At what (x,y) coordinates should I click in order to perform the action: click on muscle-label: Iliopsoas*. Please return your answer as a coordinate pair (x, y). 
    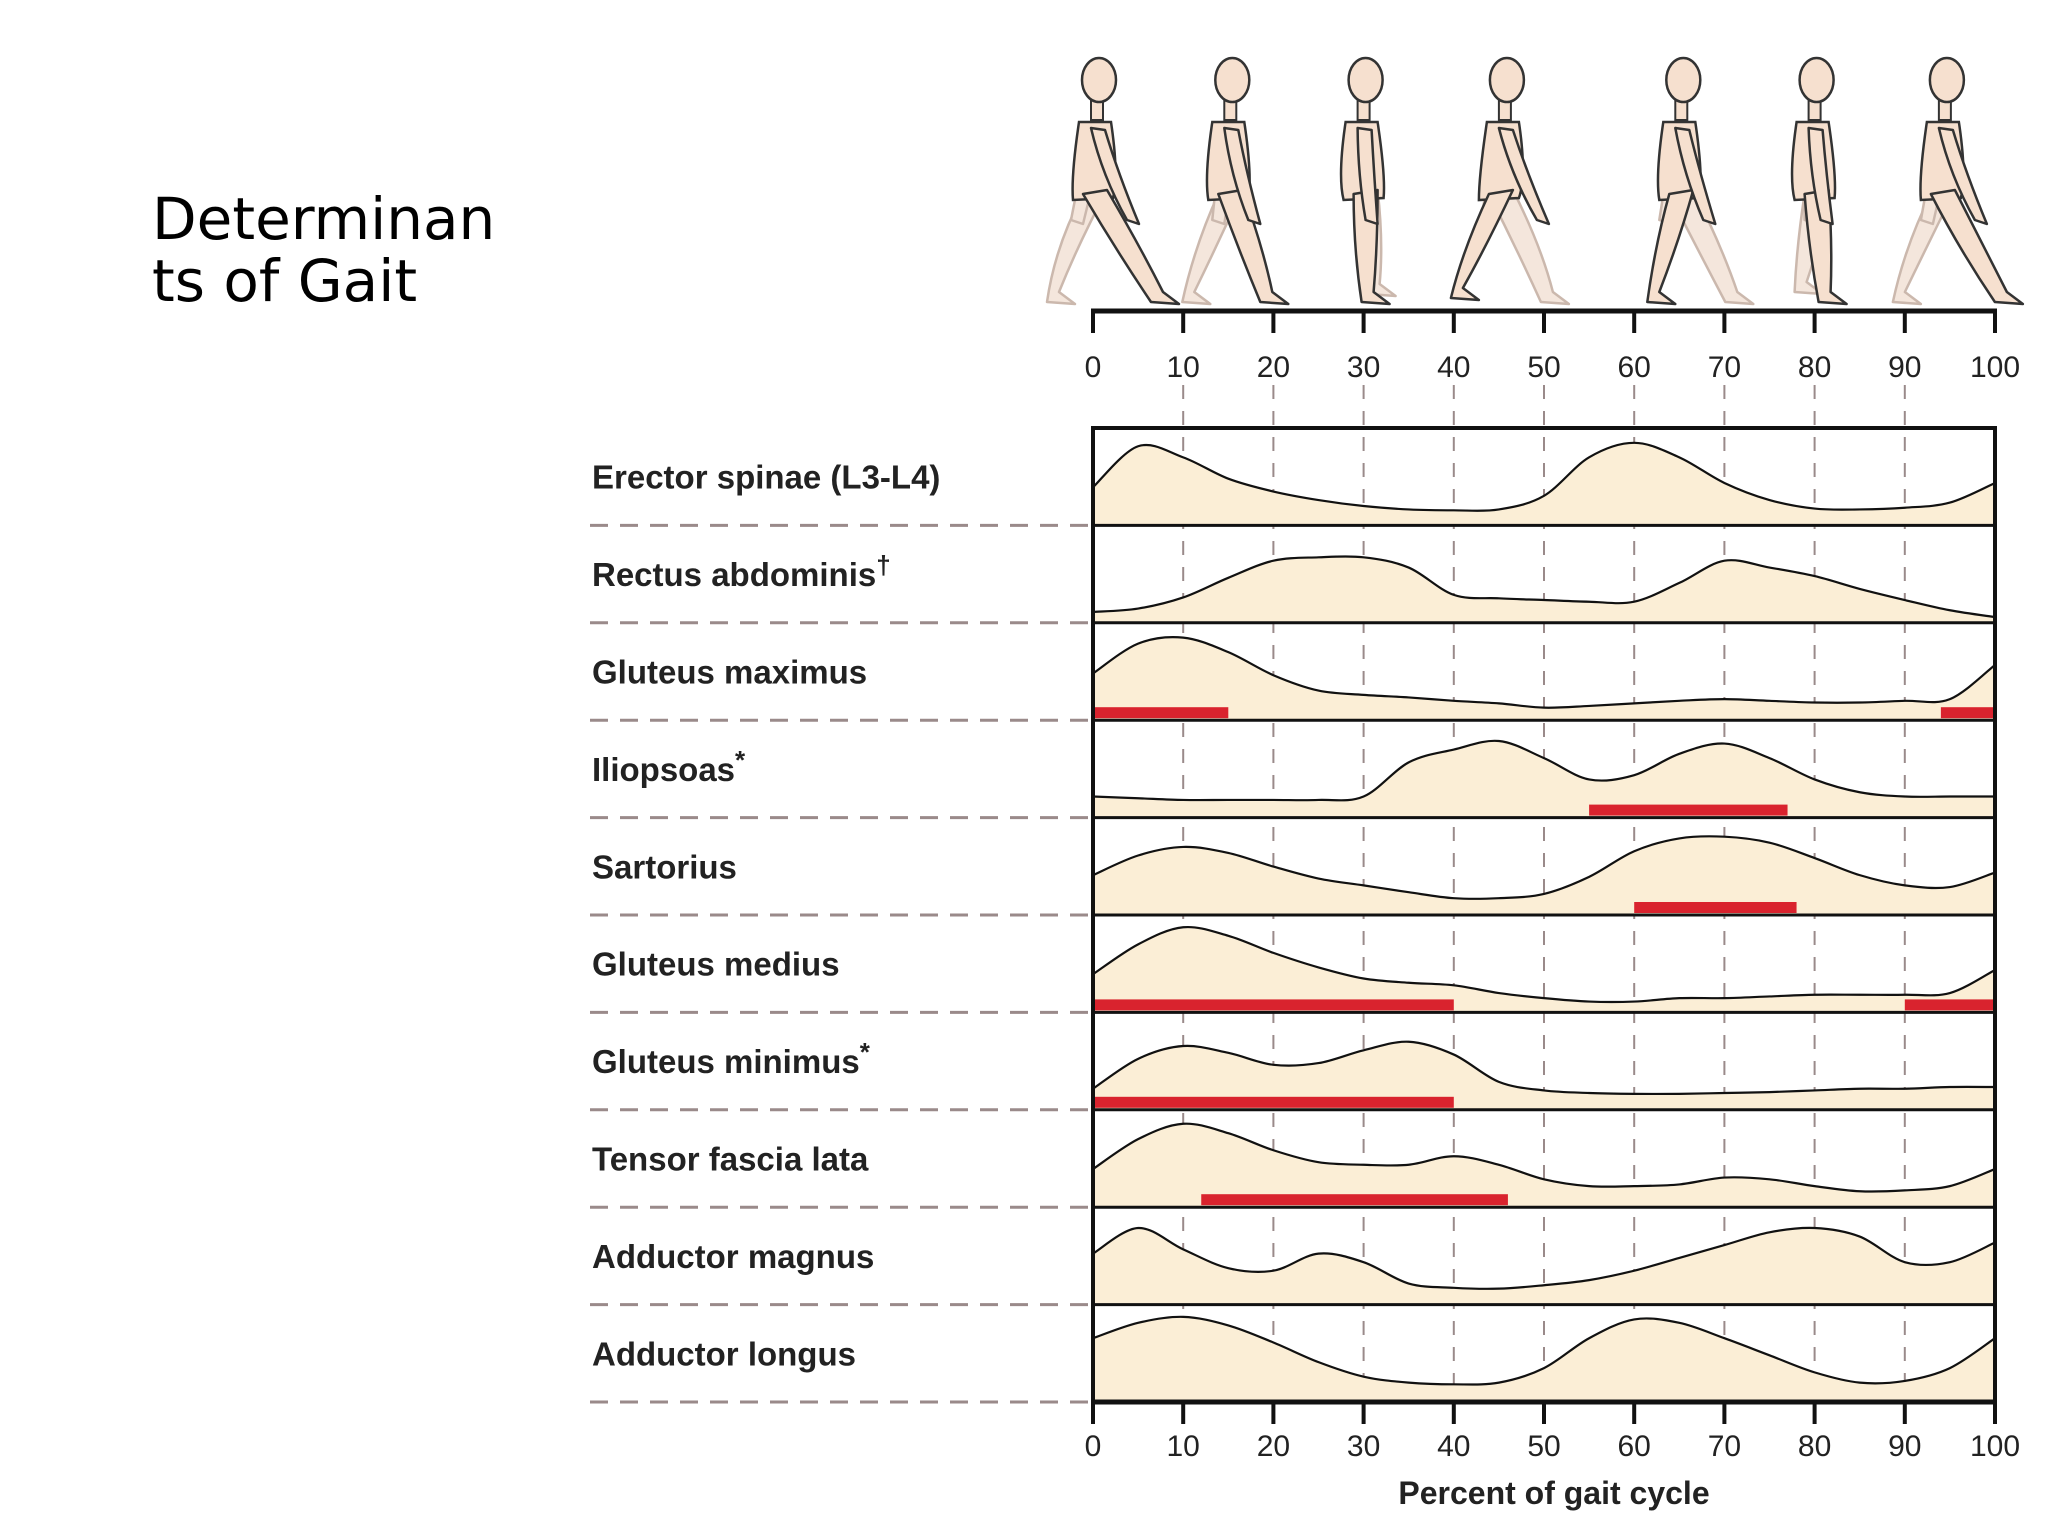
    Looking at the image, I should click on (669, 766).